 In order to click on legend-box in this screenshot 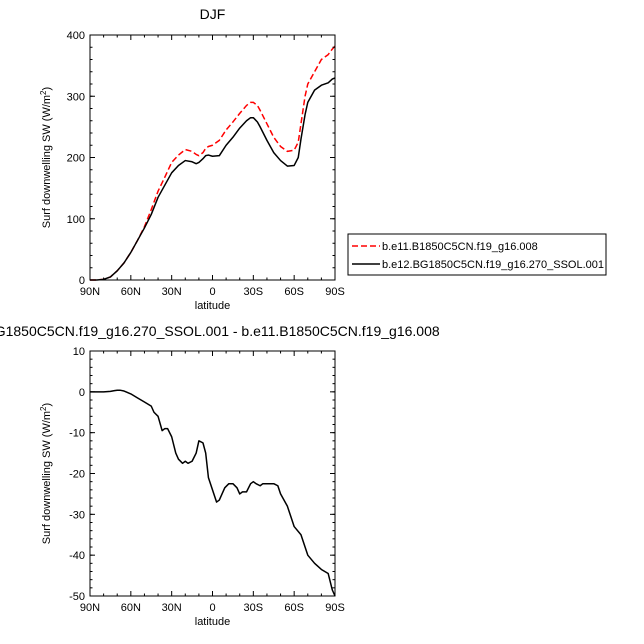, I will do `click(477, 254)`.